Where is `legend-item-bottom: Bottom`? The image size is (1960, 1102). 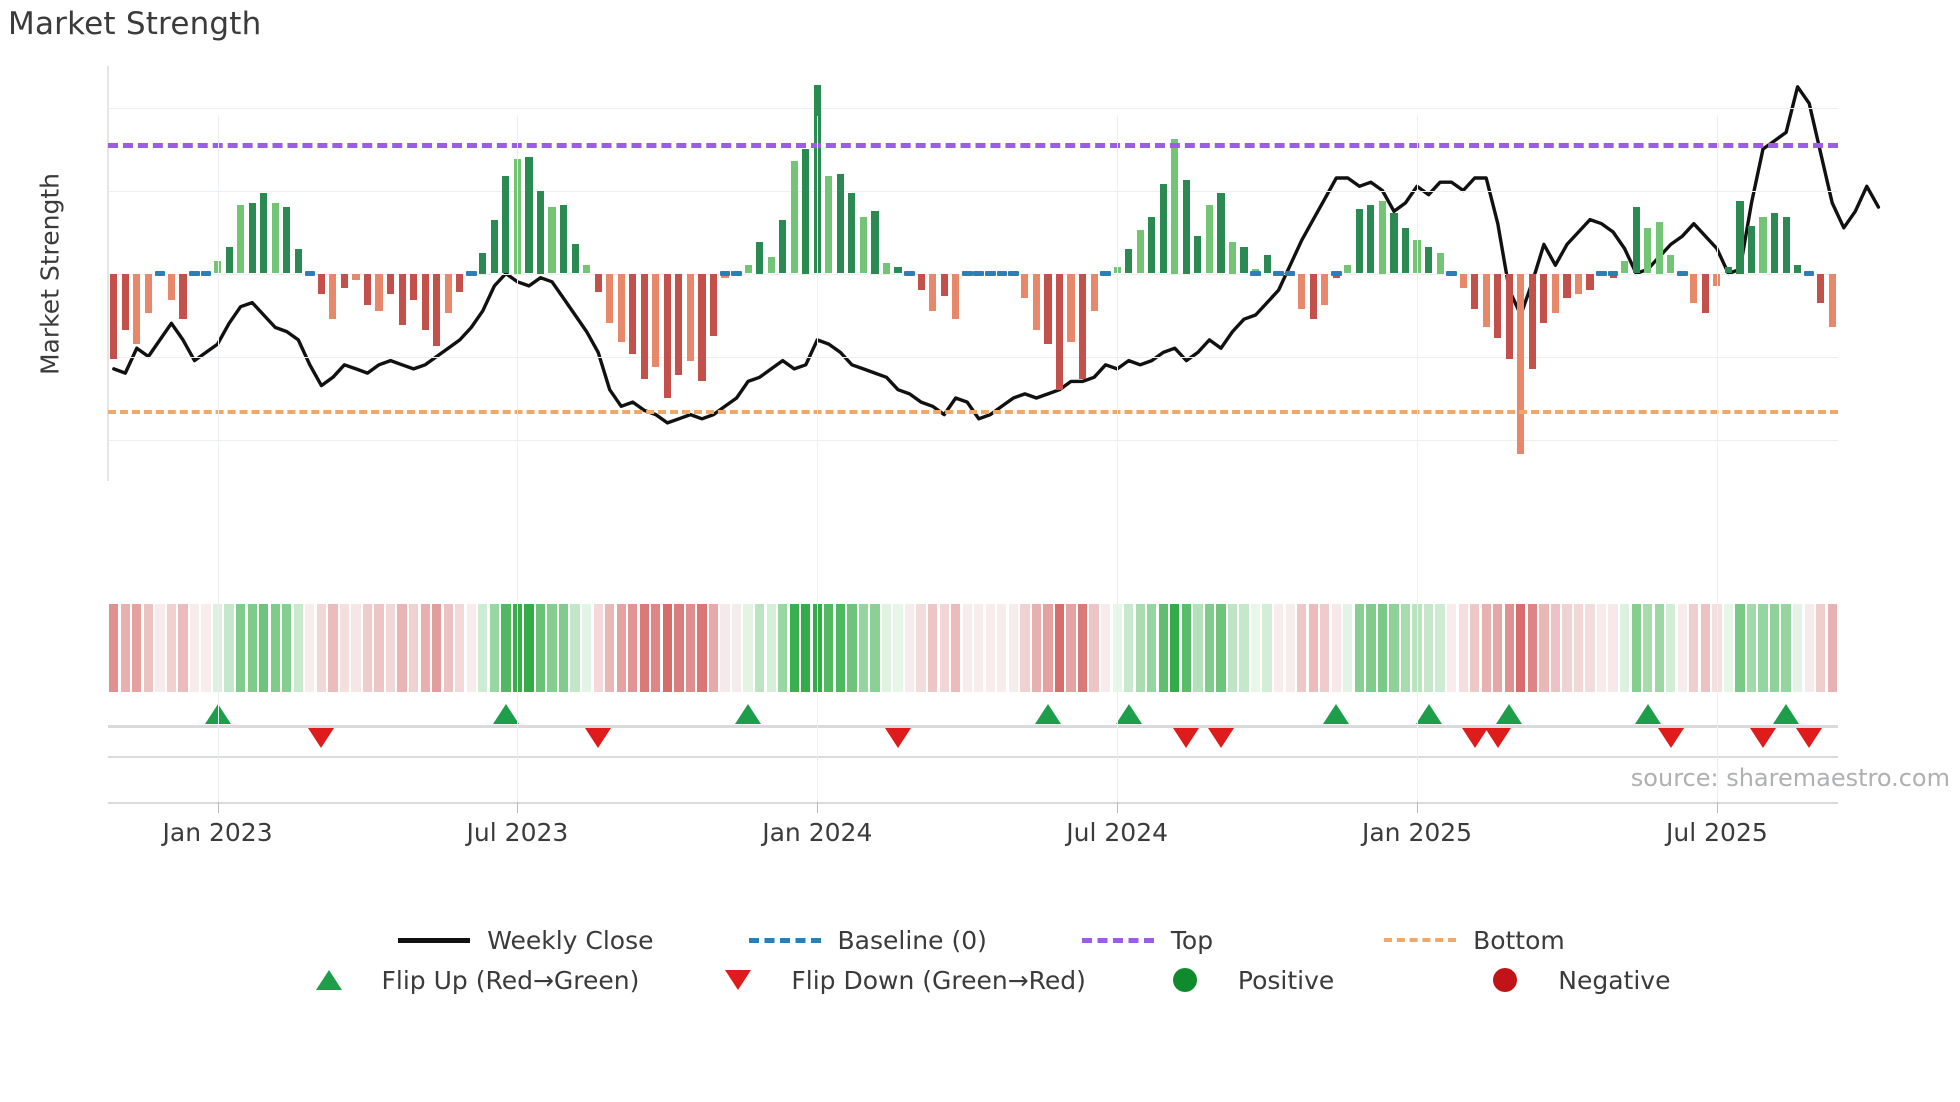 legend-item-bottom: Bottom is located at coordinates (1473, 940).